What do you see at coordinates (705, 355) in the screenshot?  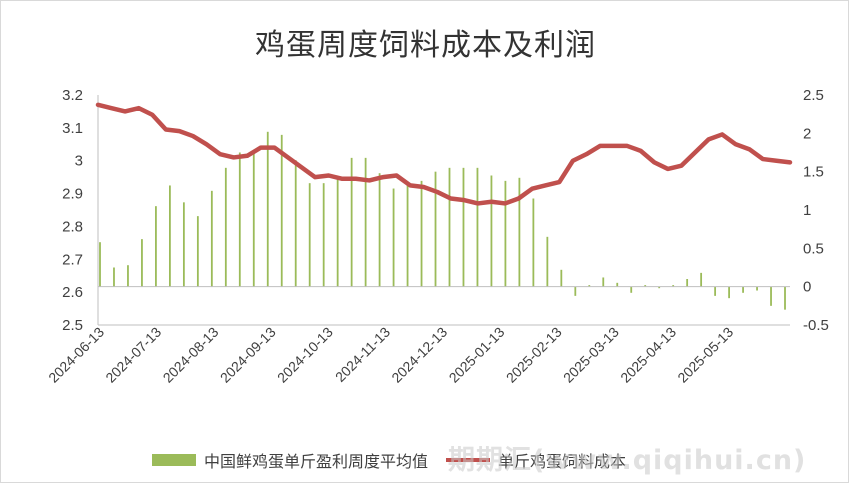 I see `x-tick-label: 2025-05-13` at bounding box center [705, 355].